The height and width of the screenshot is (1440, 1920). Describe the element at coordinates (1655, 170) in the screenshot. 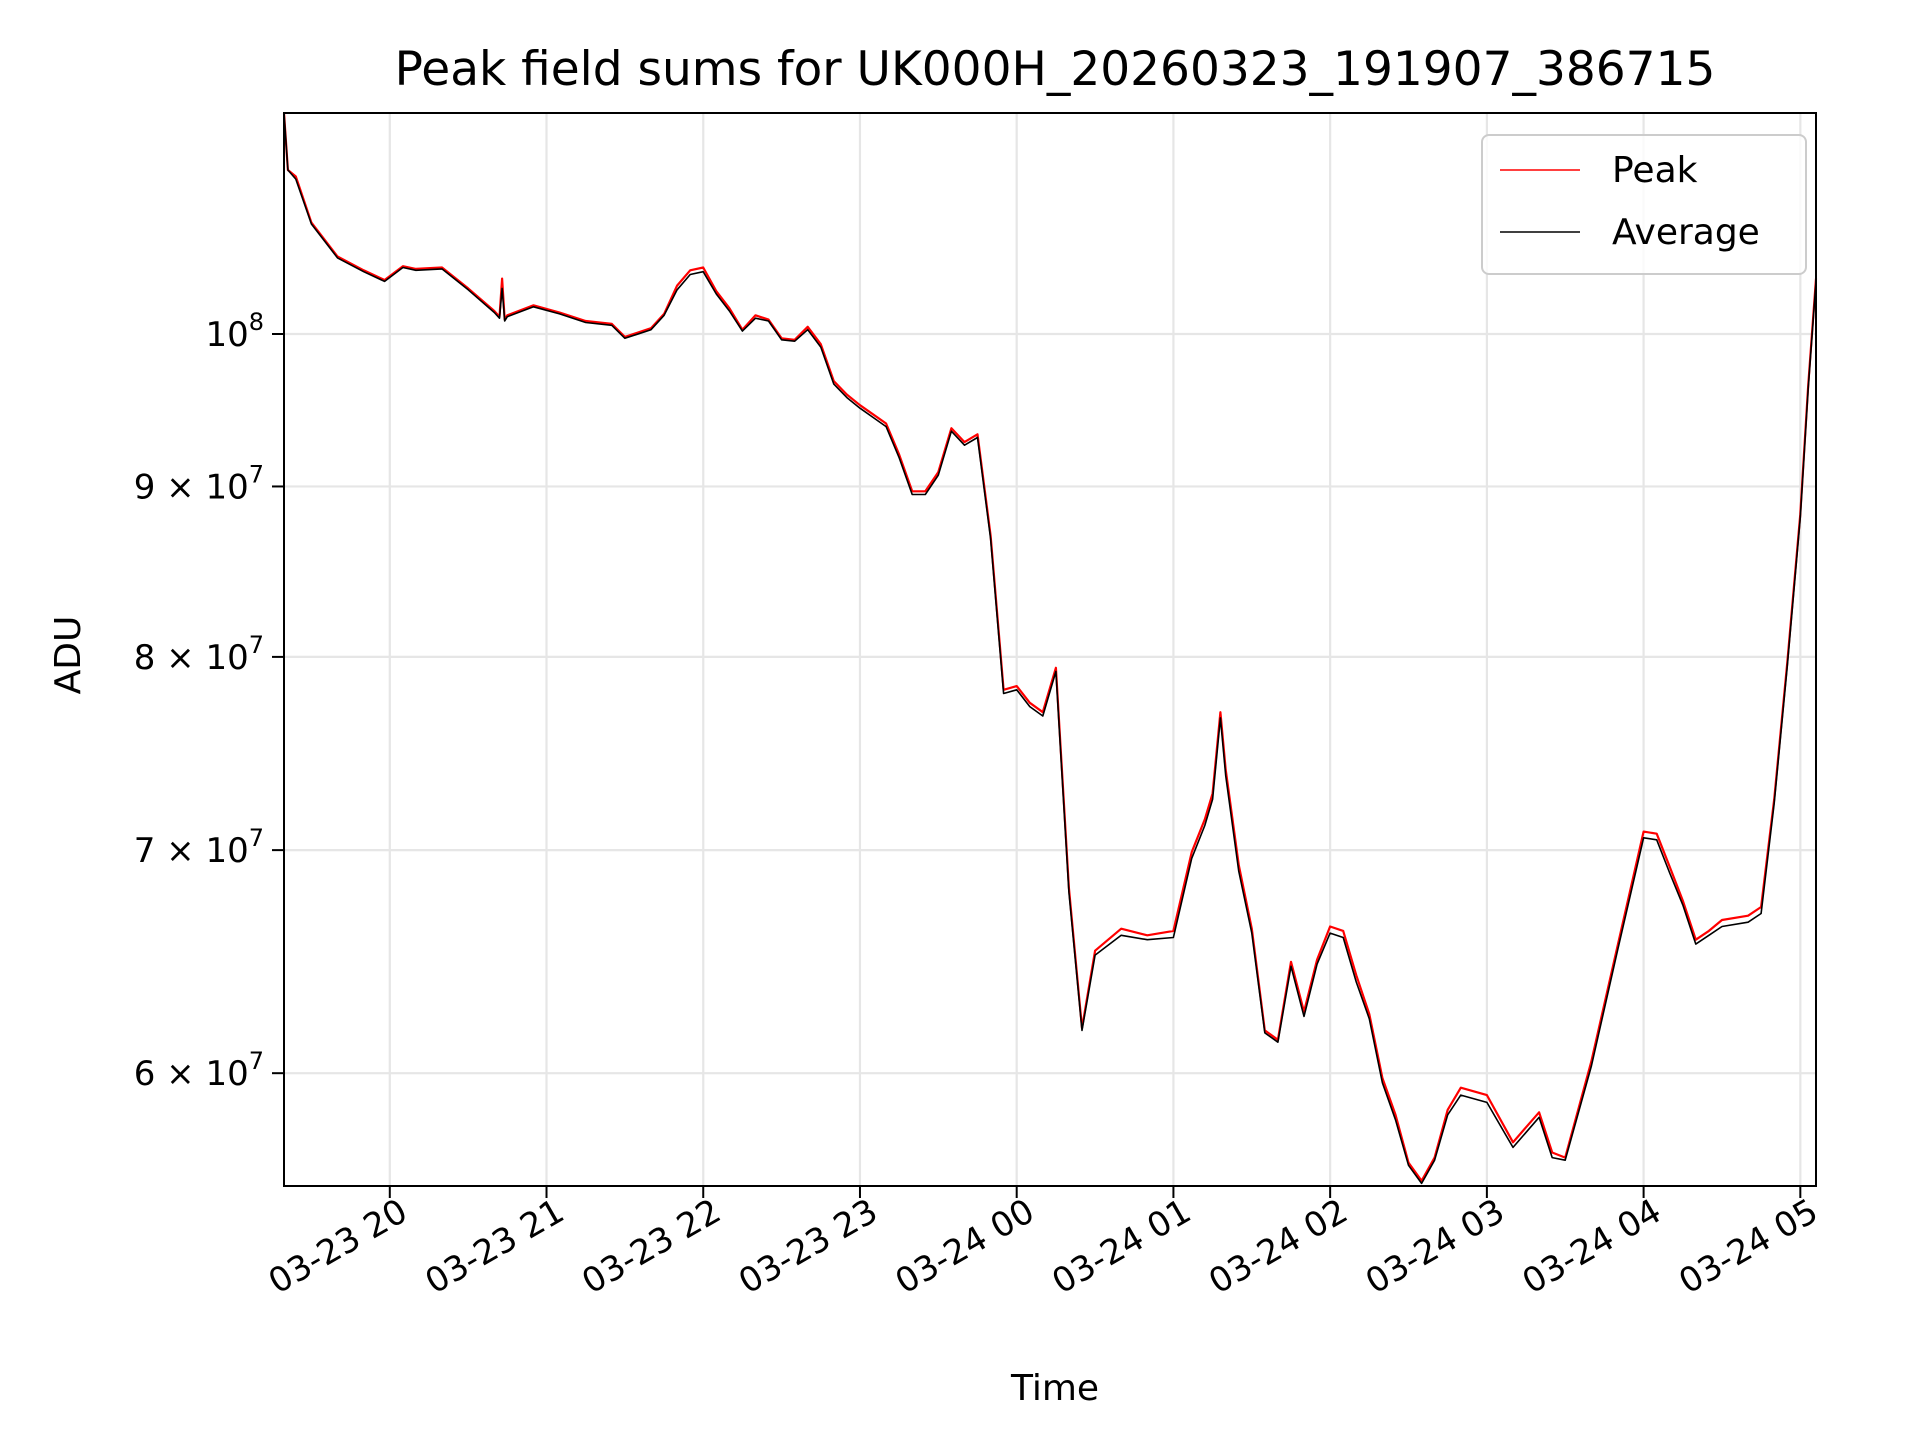

I see `legend-label-peak: Peak` at that location.